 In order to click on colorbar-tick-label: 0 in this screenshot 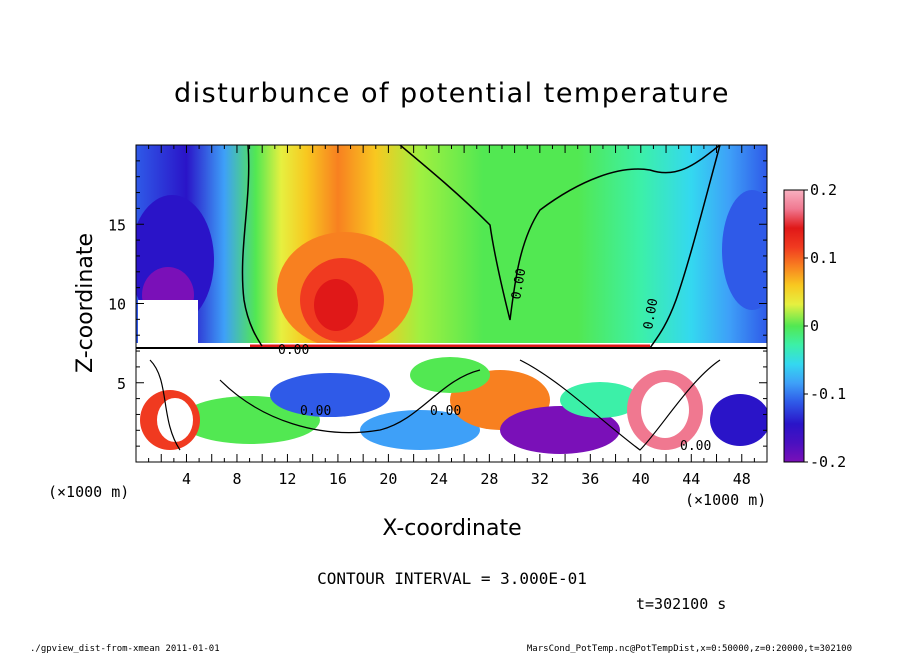, I will do `click(814, 326)`.